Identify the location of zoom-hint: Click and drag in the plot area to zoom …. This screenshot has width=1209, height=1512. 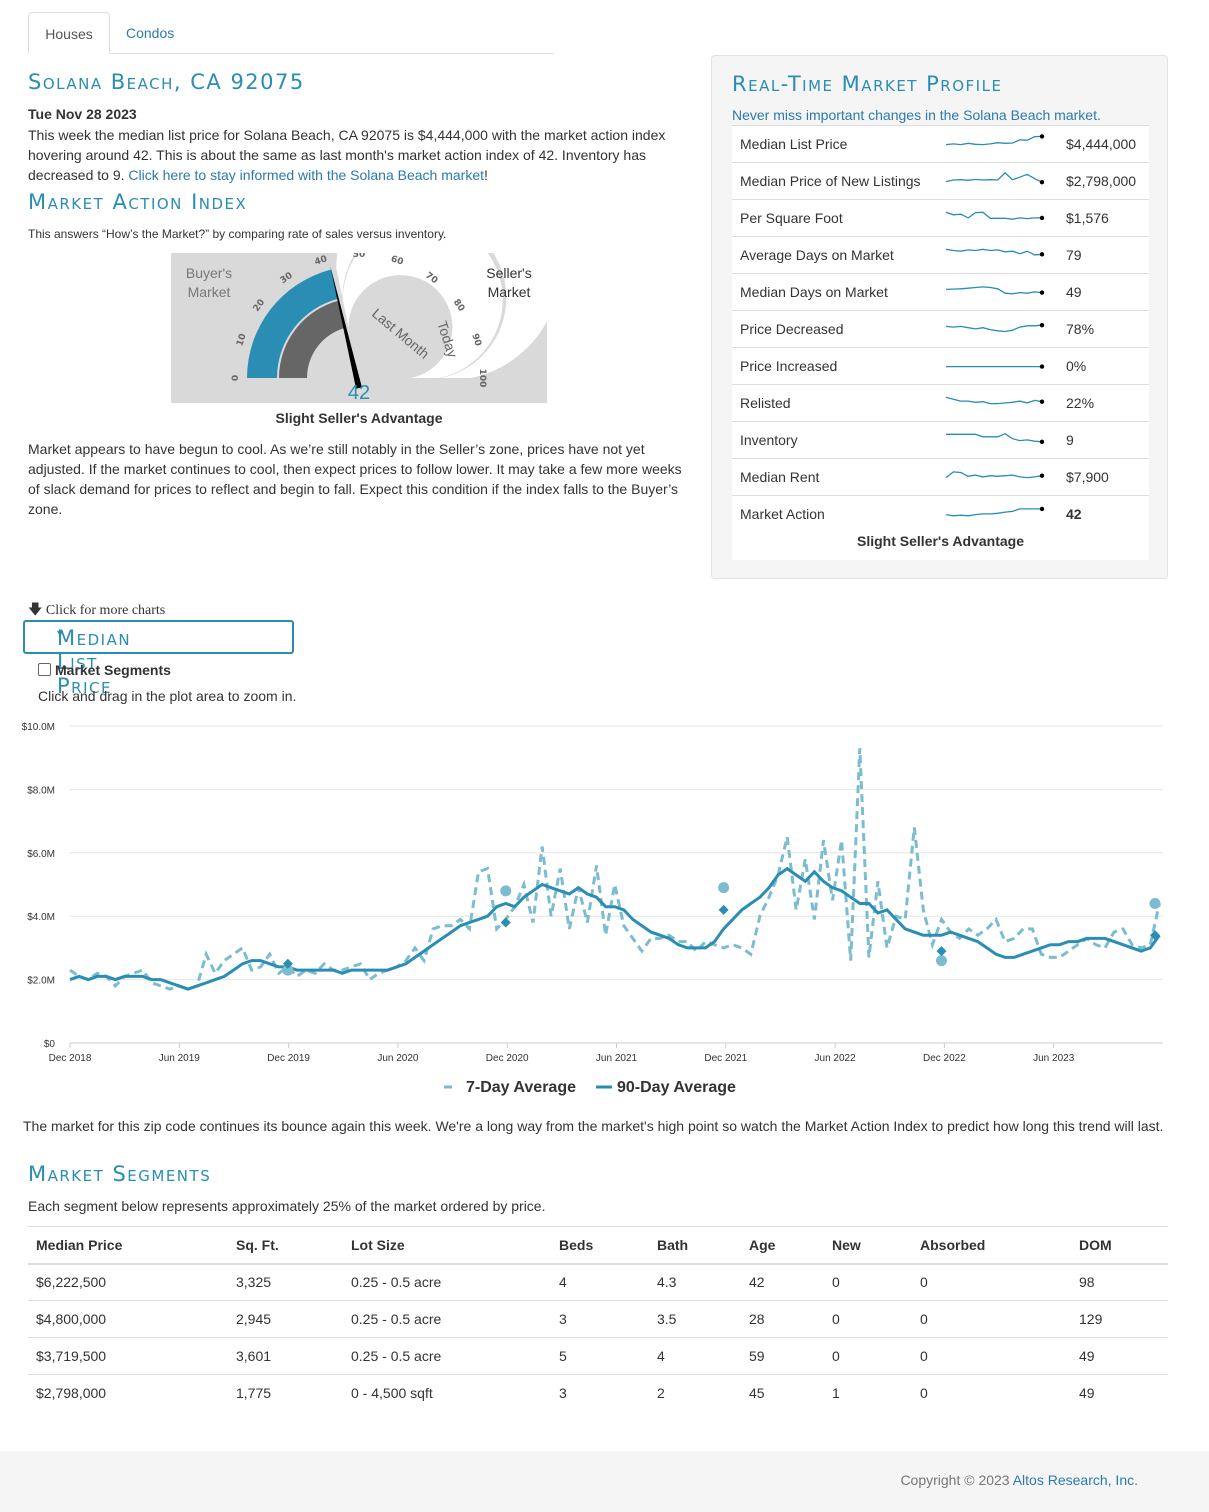
(167, 696).